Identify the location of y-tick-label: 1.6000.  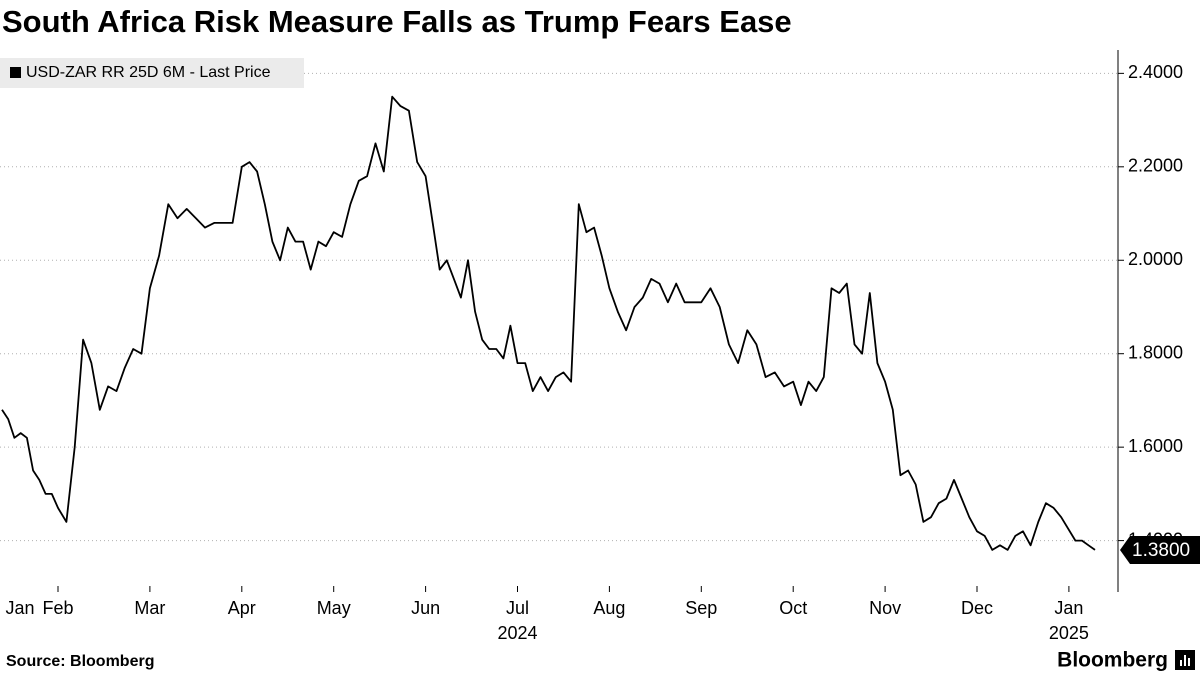
(1155, 446).